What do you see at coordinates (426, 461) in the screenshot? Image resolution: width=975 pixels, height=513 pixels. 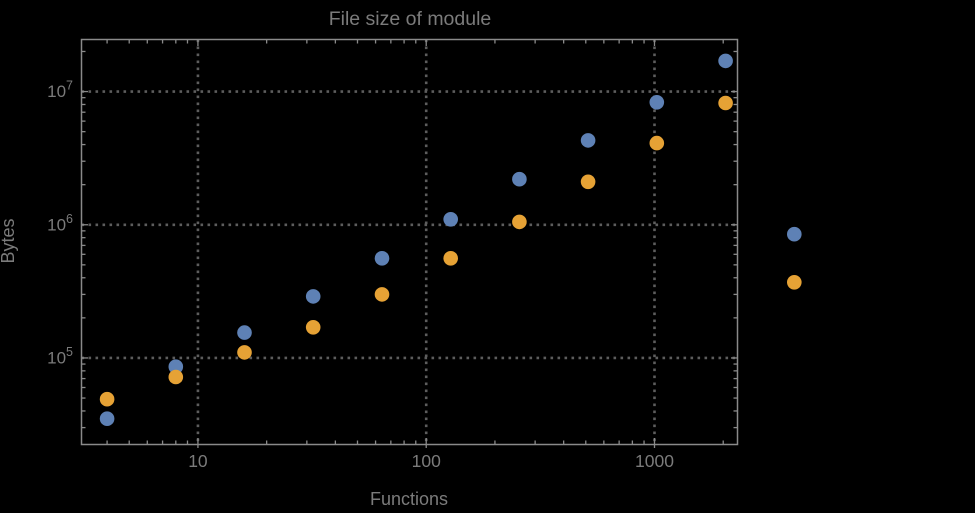 I see `x-tick-label: 100` at bounding box center [426, 461].